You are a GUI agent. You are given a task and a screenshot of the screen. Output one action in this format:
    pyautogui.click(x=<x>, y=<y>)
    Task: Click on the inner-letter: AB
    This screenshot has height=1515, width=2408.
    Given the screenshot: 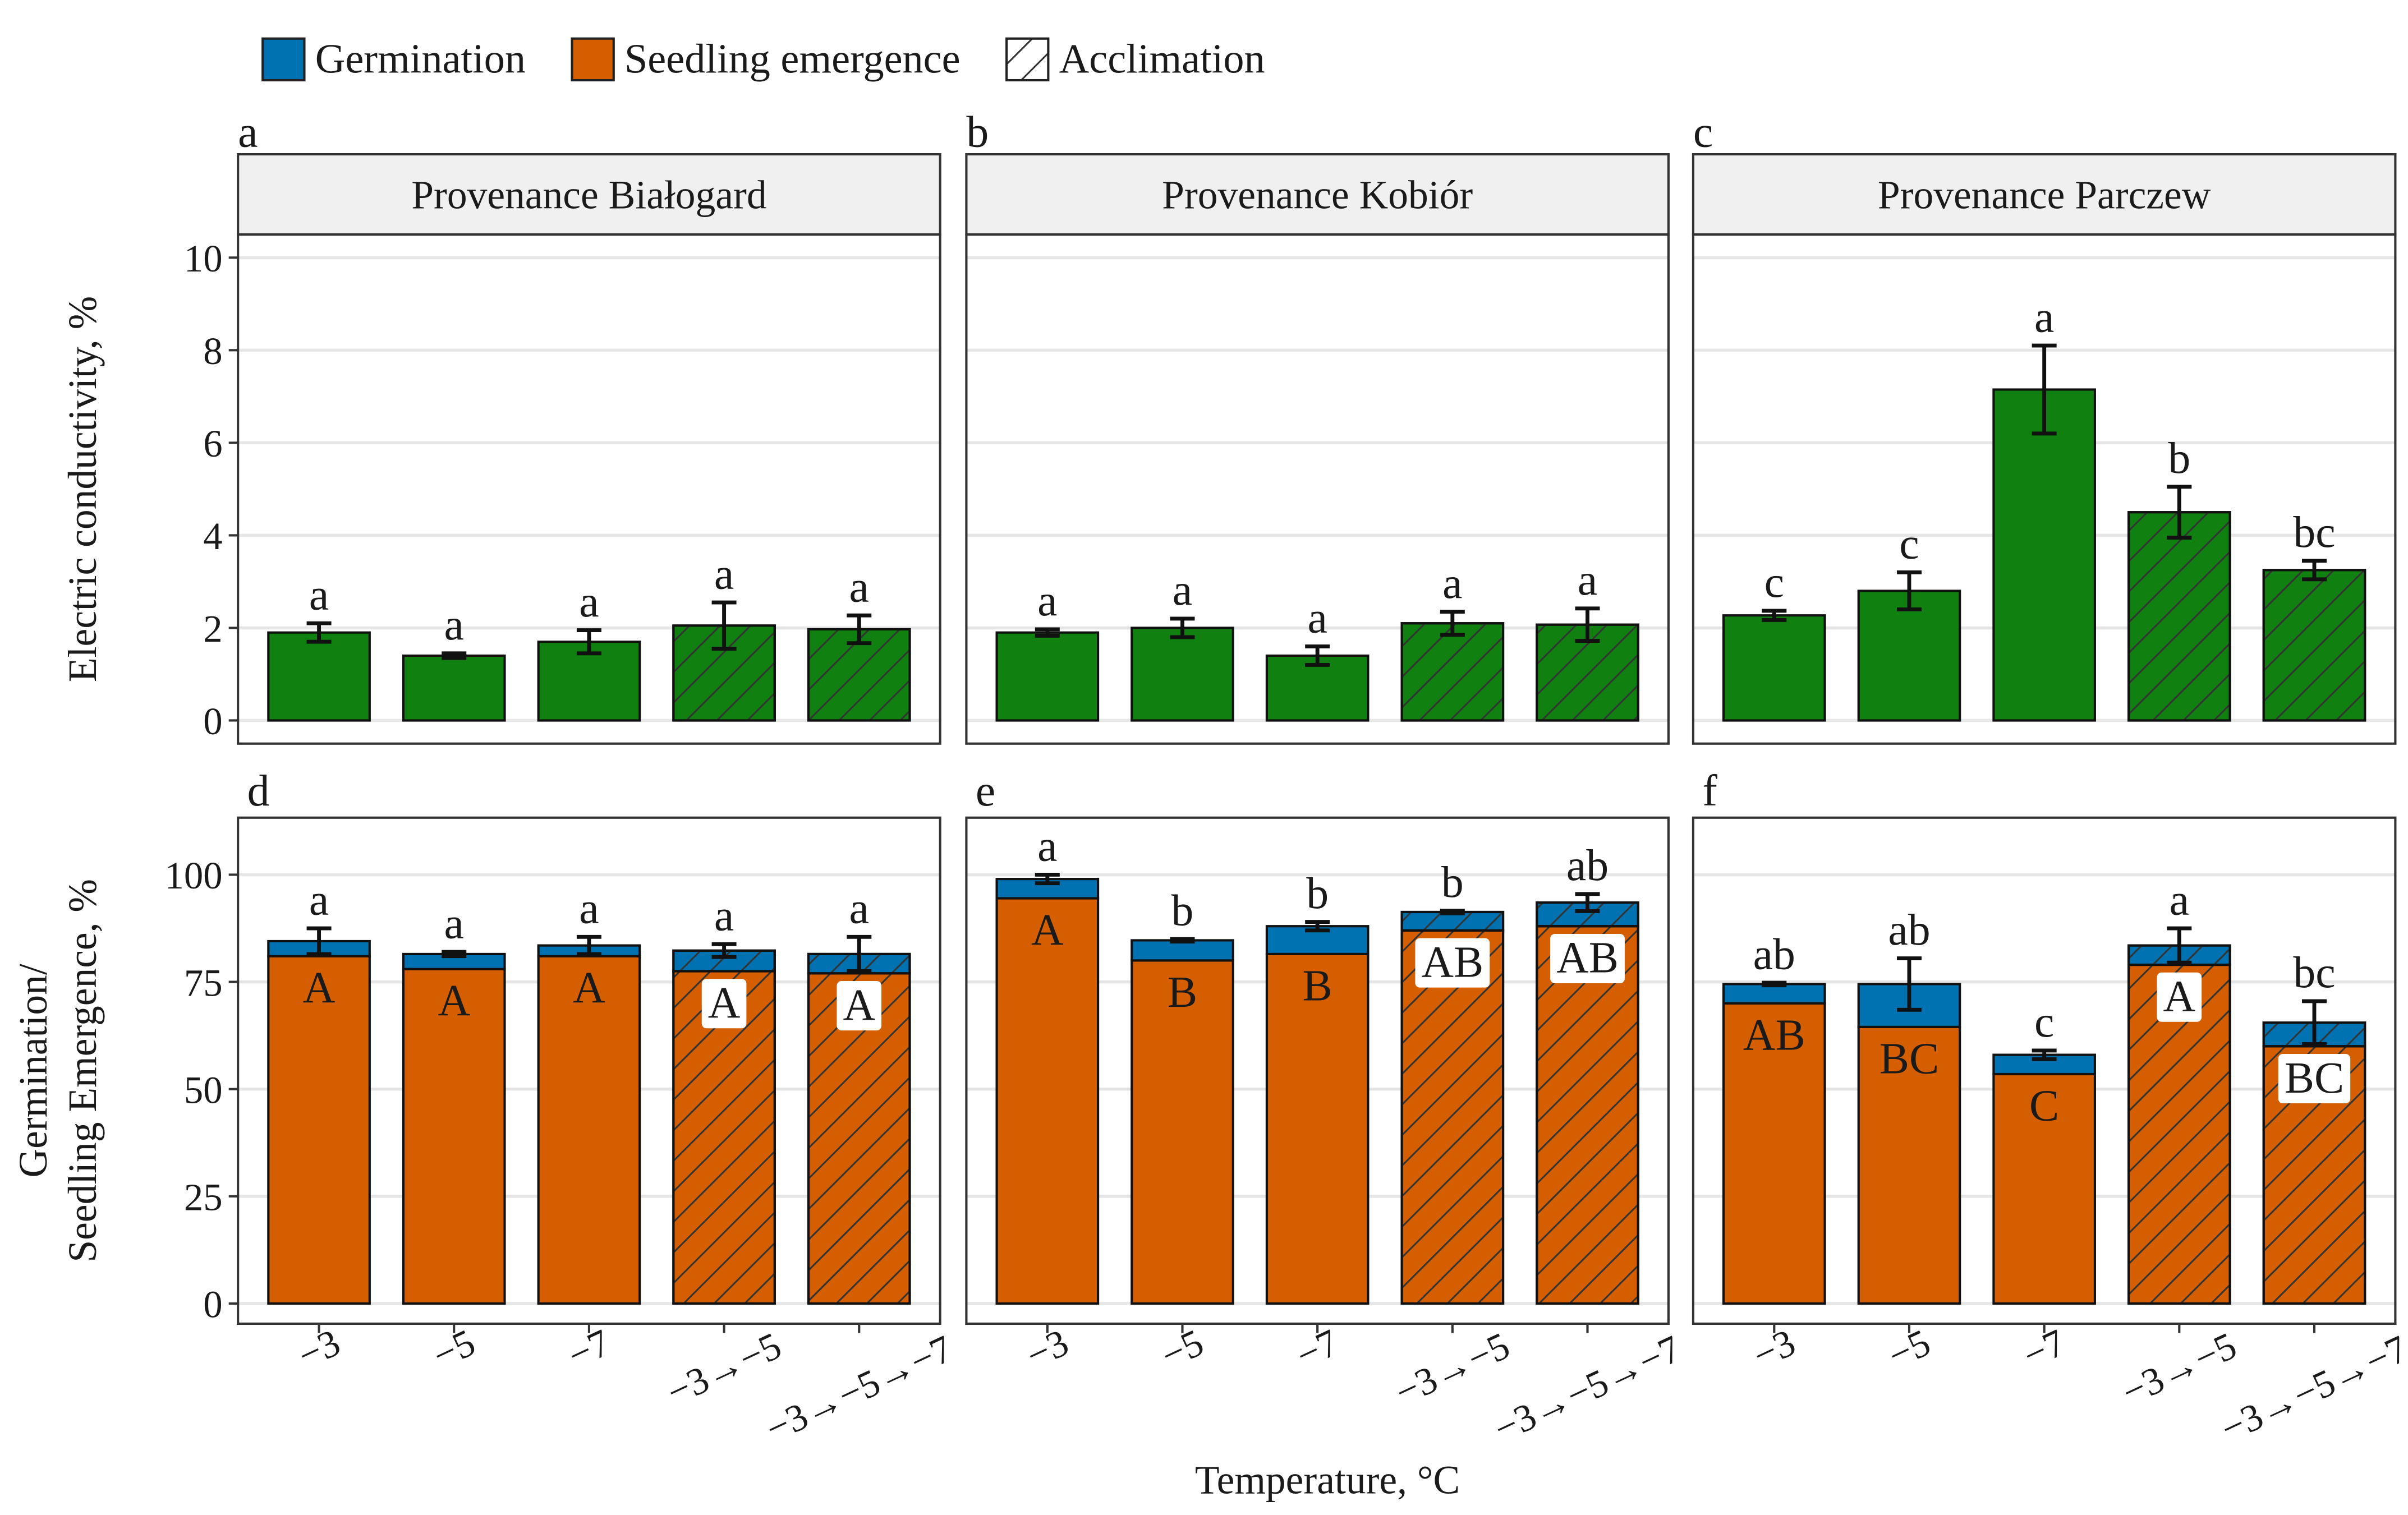 What is the action you would take?
    pyautogui.click(x=1452, y=962)
    